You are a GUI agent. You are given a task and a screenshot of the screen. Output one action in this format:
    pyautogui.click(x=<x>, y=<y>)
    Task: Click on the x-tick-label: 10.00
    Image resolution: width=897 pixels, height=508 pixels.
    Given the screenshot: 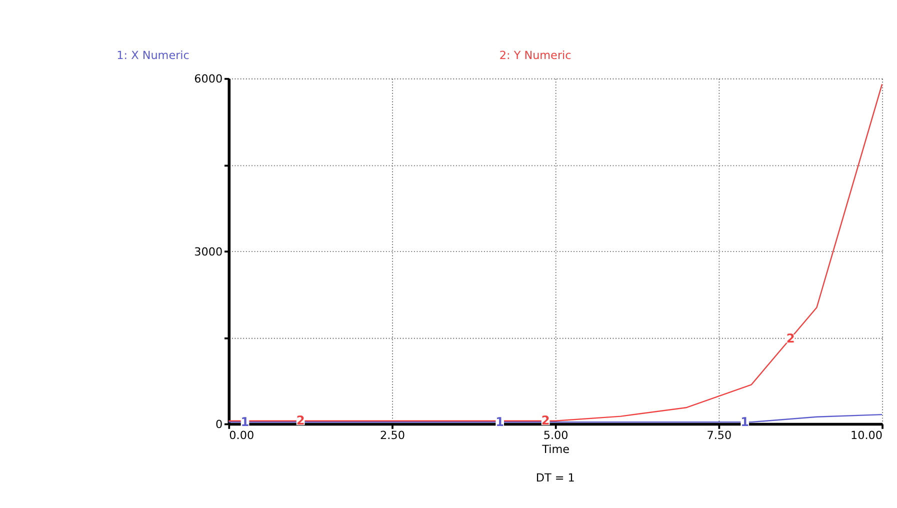 What is the action you would take?
    pyautogui.click(x=866, y=435)
    